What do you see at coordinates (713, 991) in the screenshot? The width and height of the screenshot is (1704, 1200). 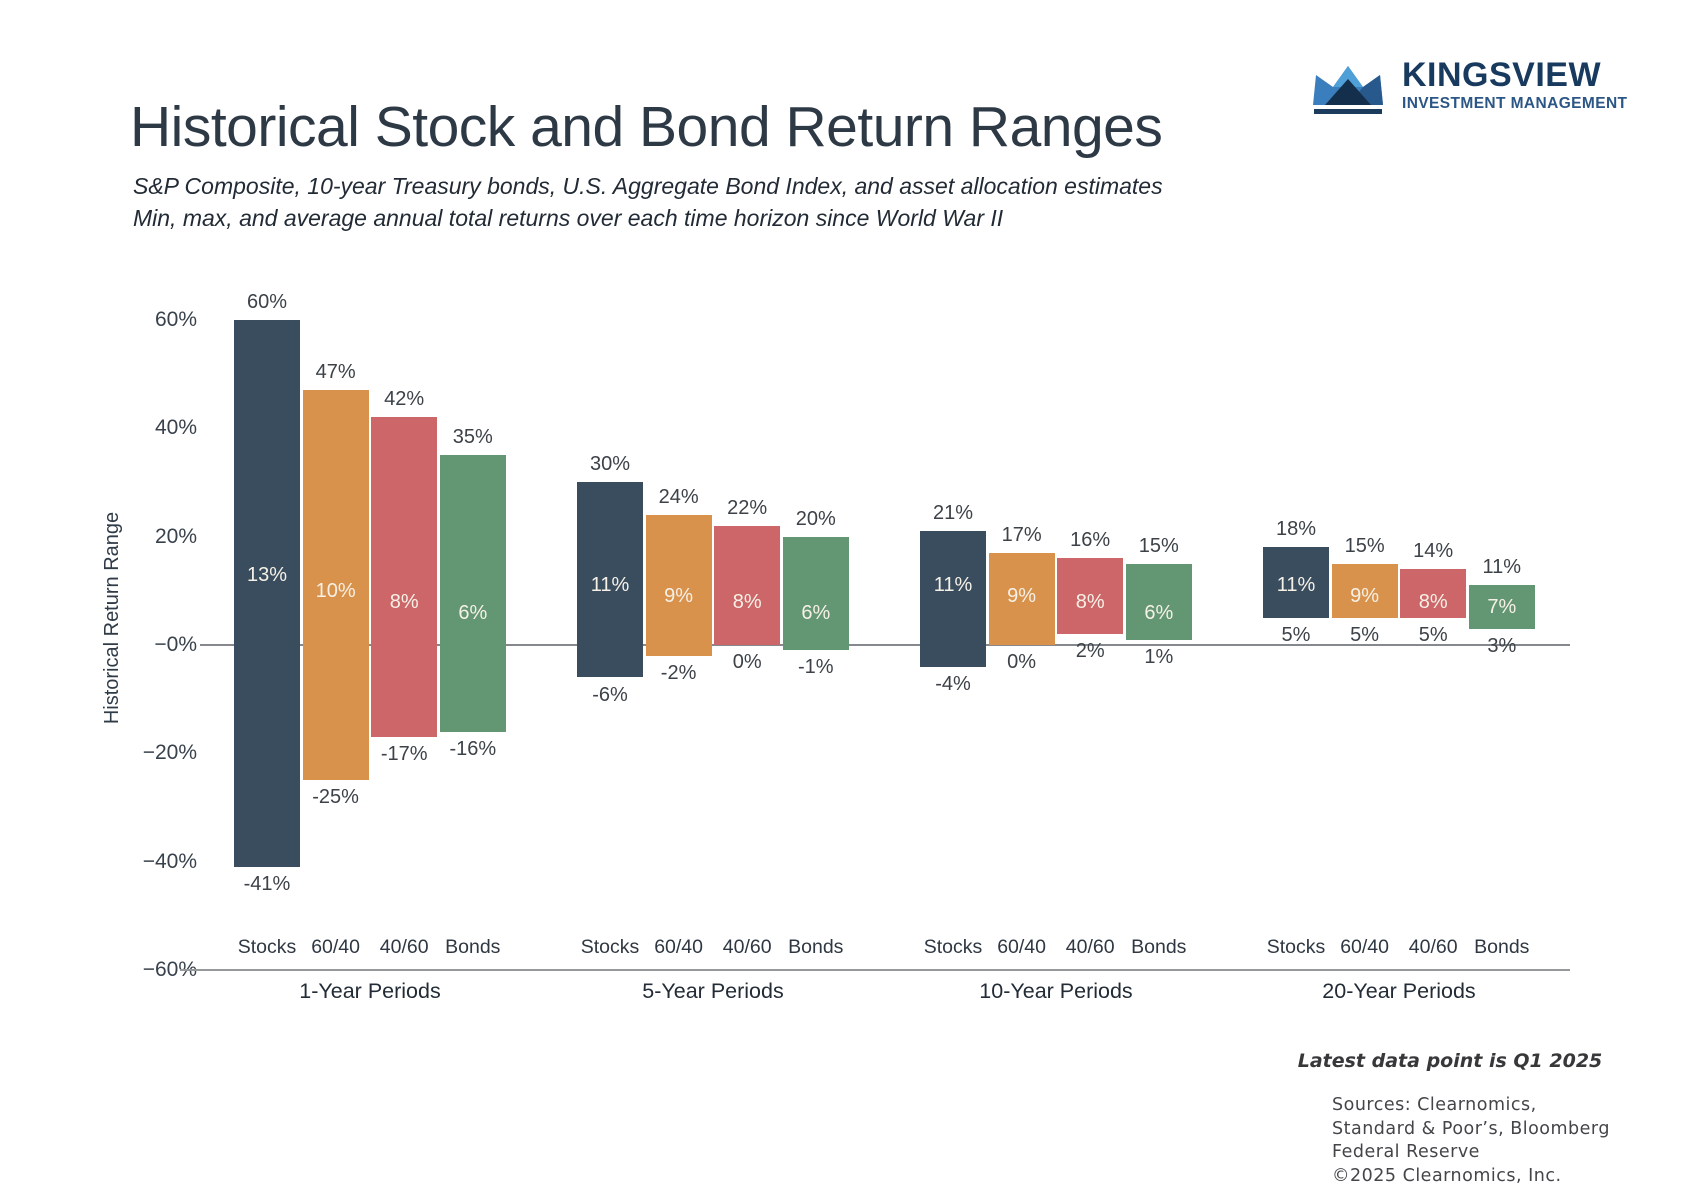 I see `period-group-label: 5-Year Periods` at bounding box center [713, 991].